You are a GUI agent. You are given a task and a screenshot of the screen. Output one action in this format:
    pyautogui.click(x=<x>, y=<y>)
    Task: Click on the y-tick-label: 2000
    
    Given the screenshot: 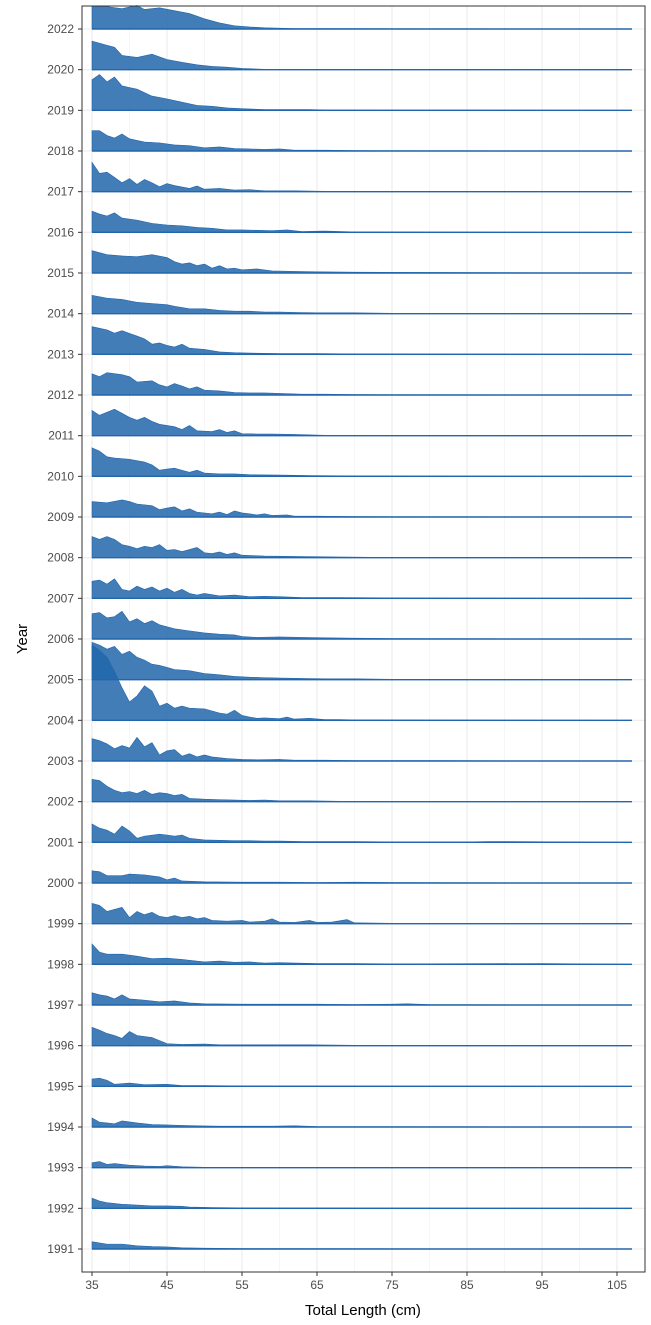 What is the action you would take?
    pyautogui.click(x=60, y=883)
    